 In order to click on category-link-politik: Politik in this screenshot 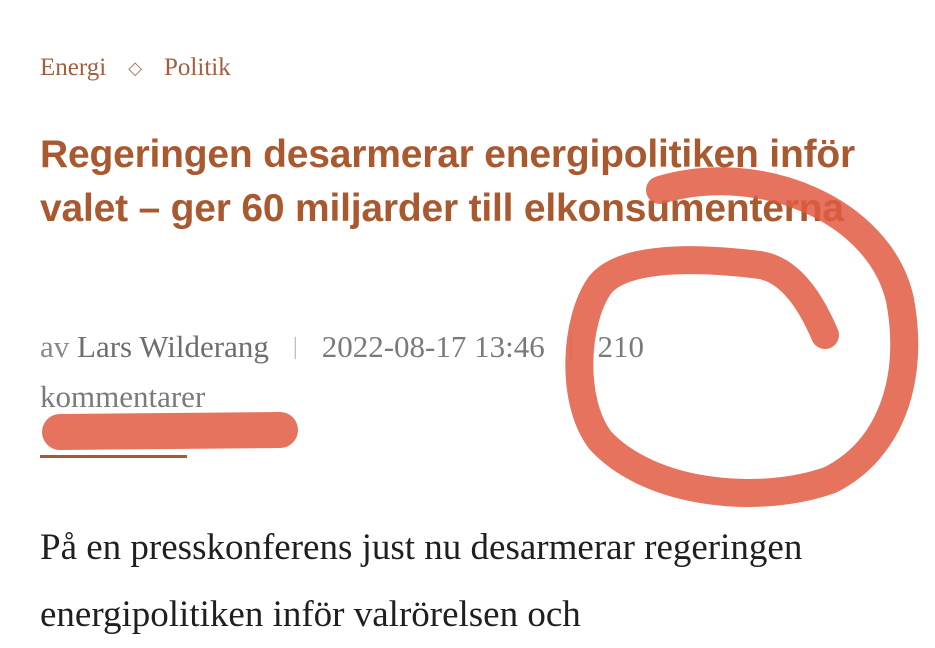, I will do `click(197, 67)`.